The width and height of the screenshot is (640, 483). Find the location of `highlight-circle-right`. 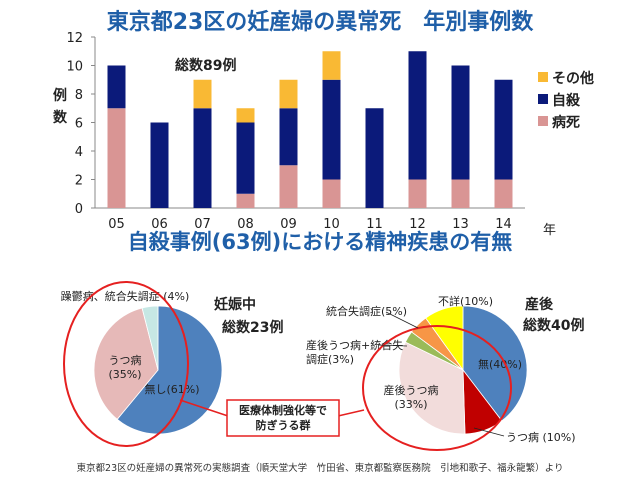

highlight-circle-right is located at coordinates (437, 388).